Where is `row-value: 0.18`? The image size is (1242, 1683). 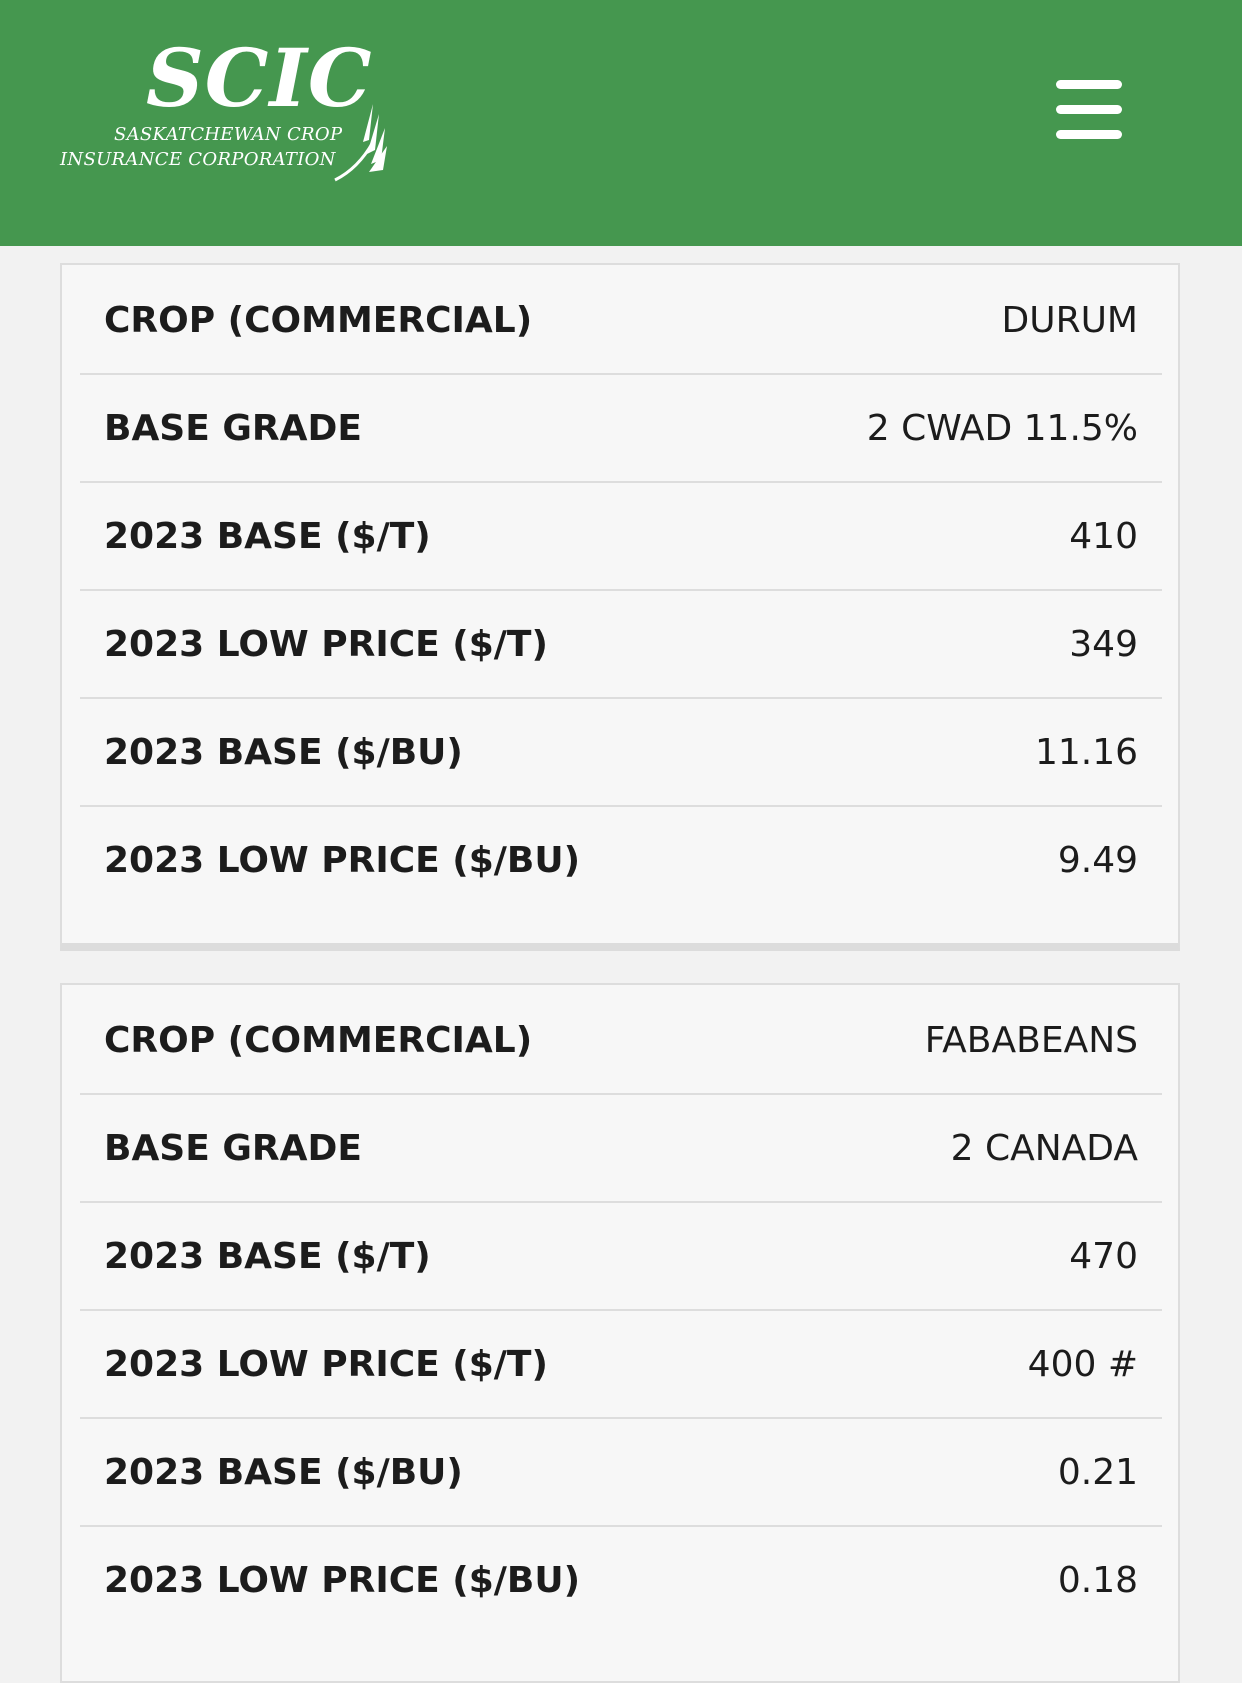
row-value: 0.18 is located at coordinates (1097, 1580).